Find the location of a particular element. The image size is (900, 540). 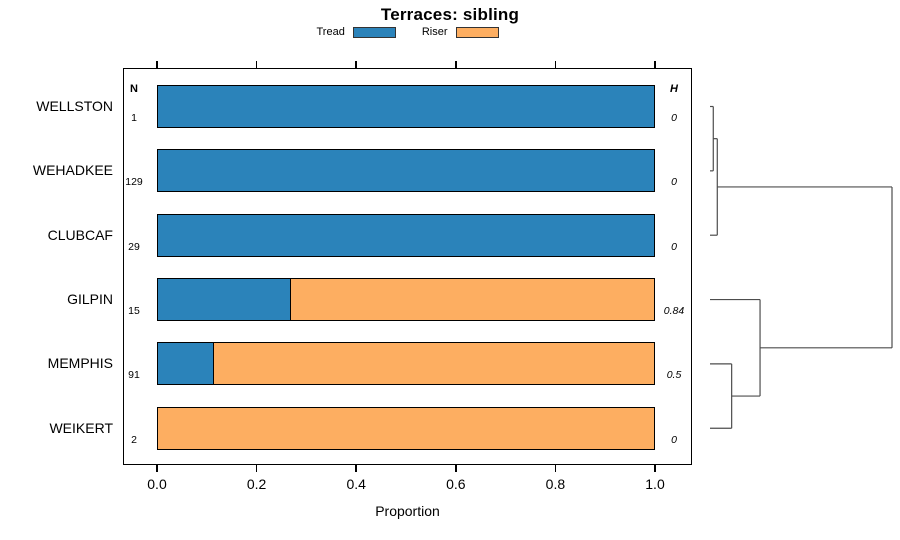

x-tick-label: 0.8 is located at coordinates (555, 484).